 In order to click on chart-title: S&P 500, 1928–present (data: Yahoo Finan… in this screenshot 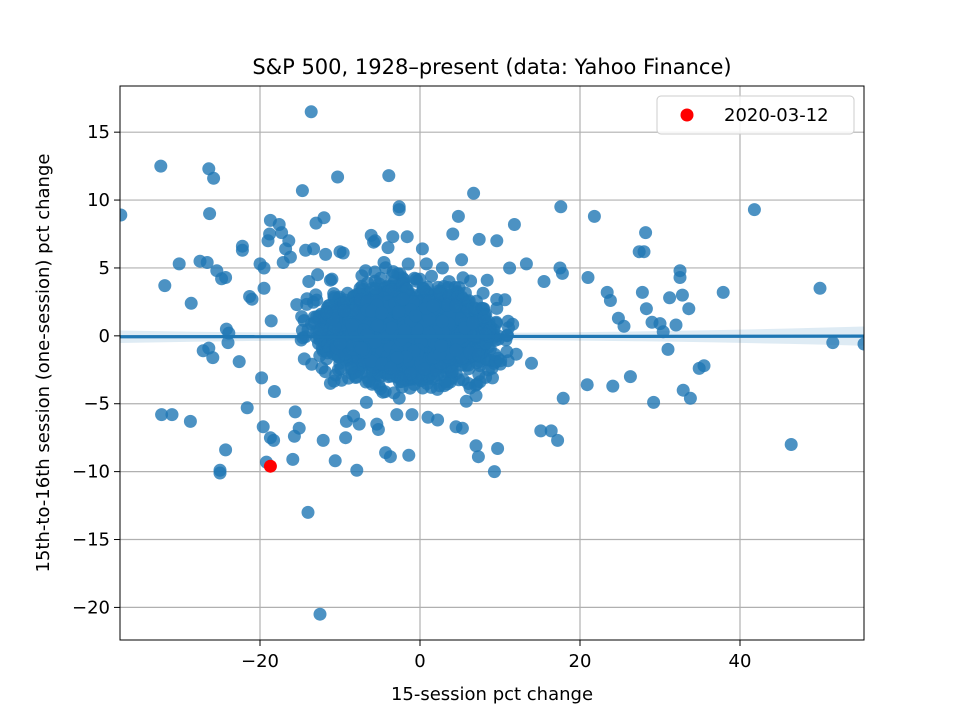, I will do `click(491, 67)`.